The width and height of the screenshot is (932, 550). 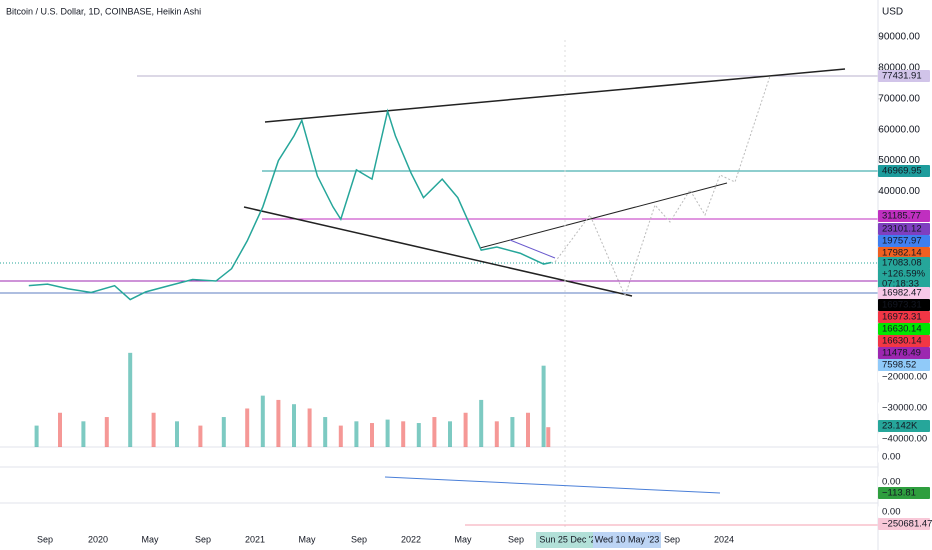 I want to click on y-tick-label: 60000.00, so click(x=899, y=129).